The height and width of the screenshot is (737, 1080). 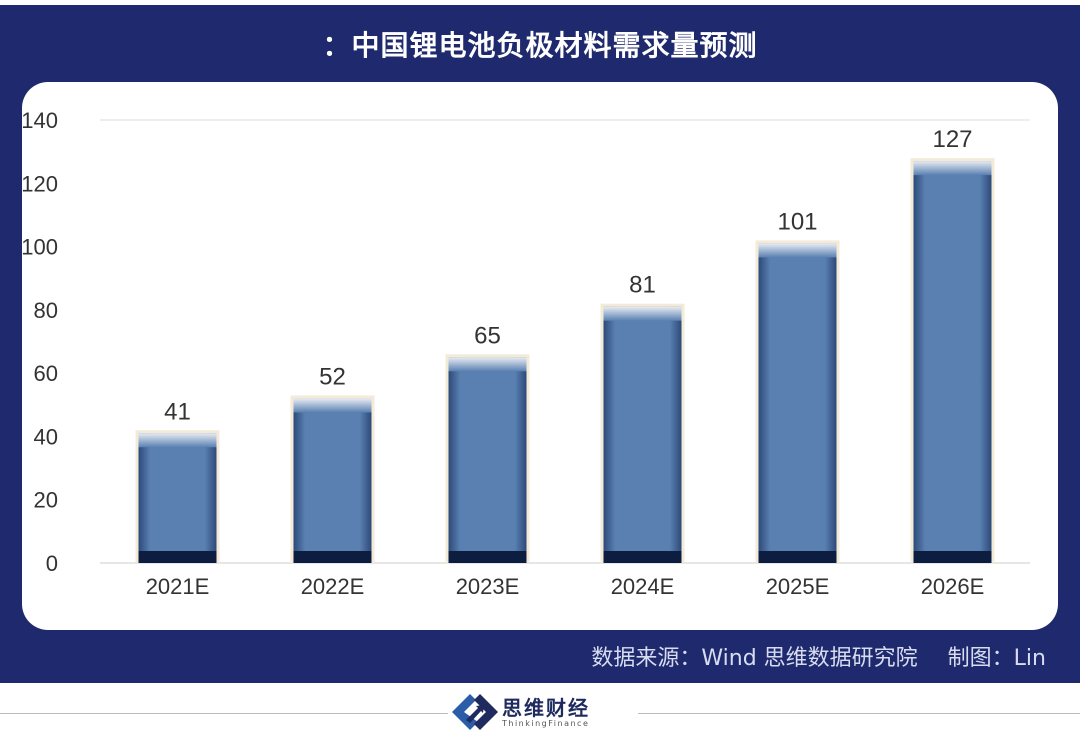 I want to click on data-source: 数据来源：Wind 思维数据研究院, so click(x=754, y=658).